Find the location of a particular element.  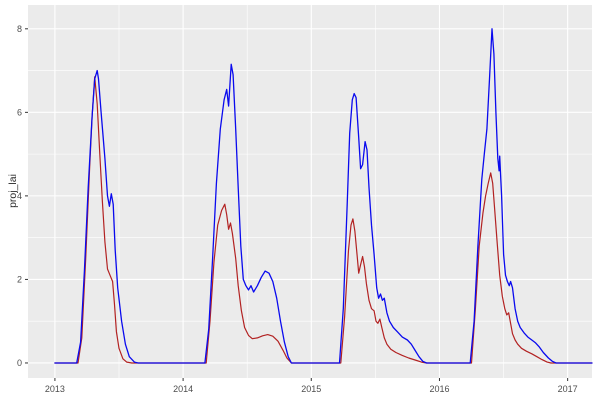

x-tick-label: 2013 is located at coordinates (55, 389).